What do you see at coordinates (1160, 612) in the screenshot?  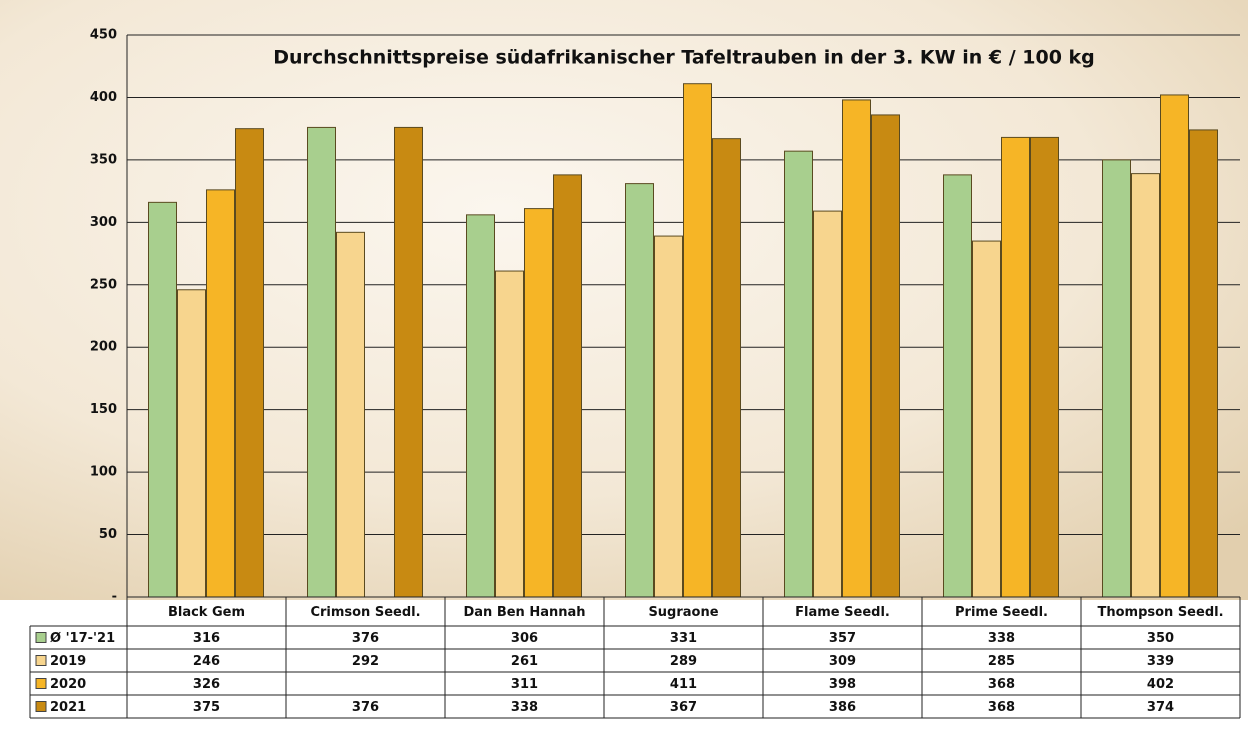 I see `x-tick-label: Thompson Seedl.` at bounding box center [1160, 612].